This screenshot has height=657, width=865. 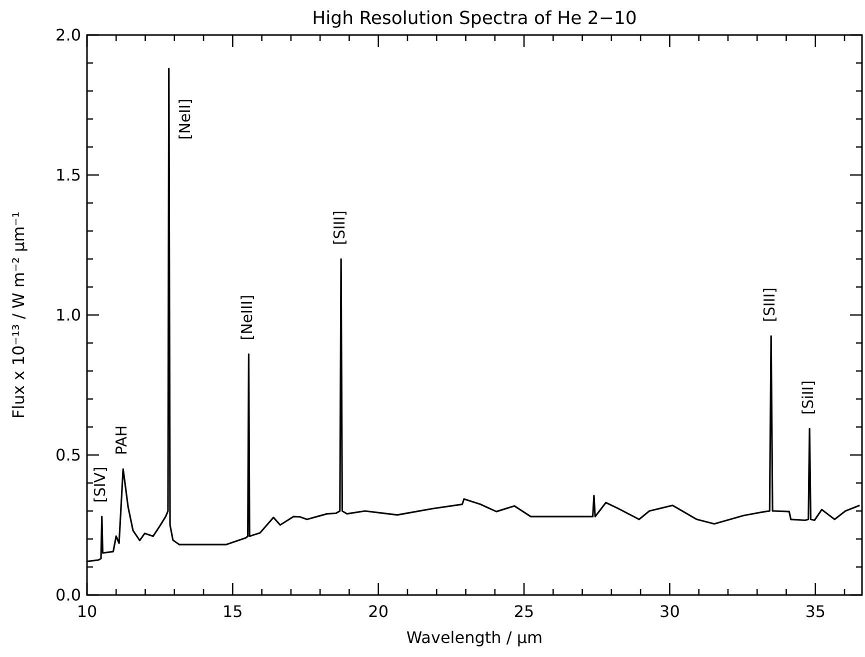 I want to click on y-tick-label: 1.0, so click(x=68, y=315).